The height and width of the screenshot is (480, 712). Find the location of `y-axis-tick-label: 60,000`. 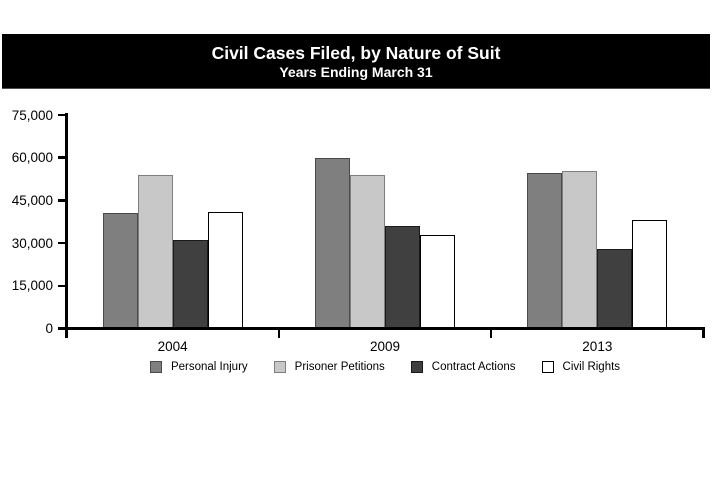

y-axis-tick-label: 60,000 is located at coordinates (32, 158).